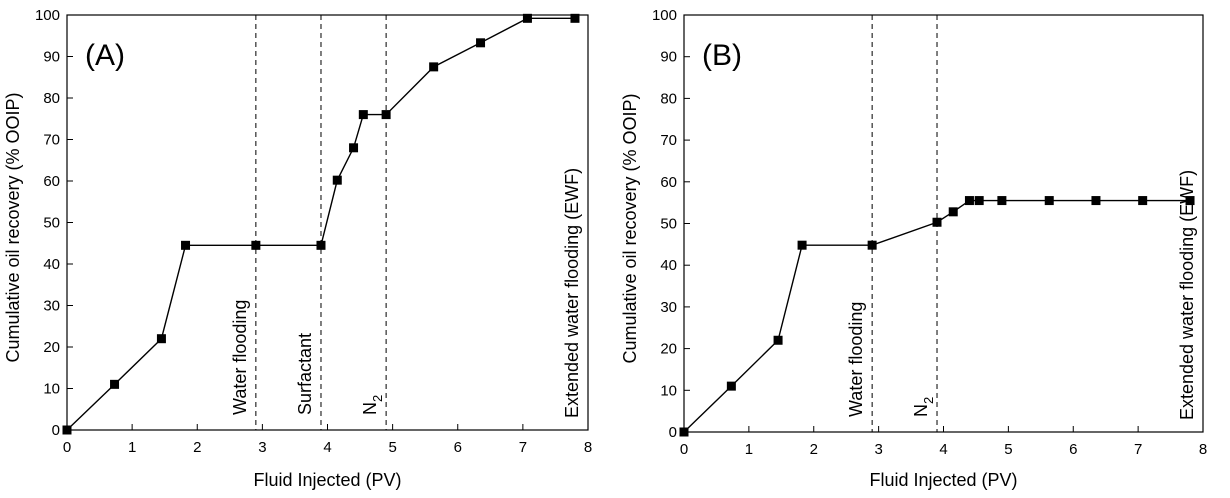 This screenshot has height=498, width=1230. I want to click on phase-label: Surfactant, so click(305, 374).